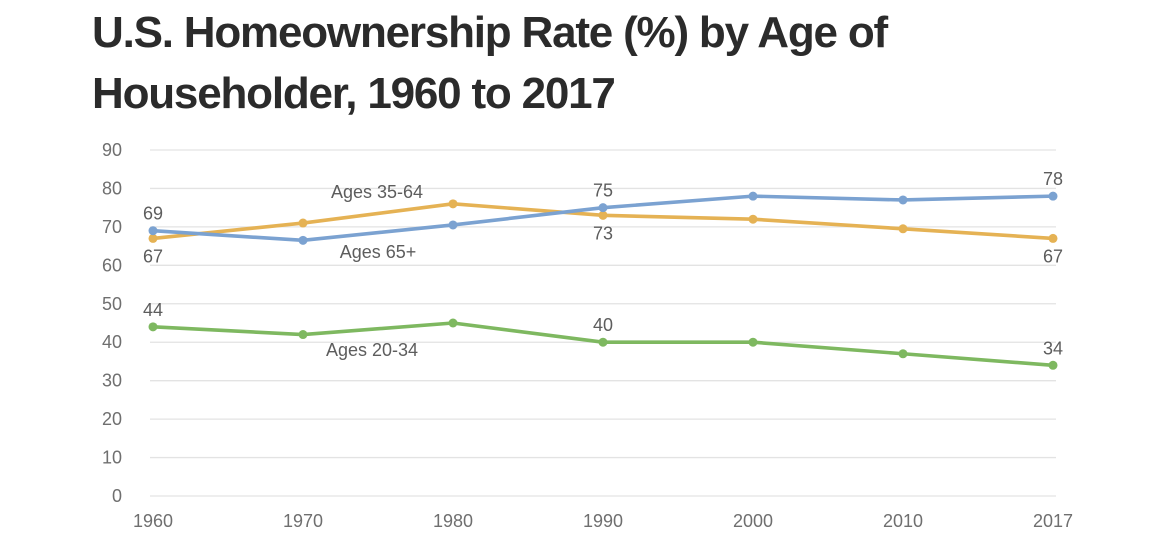  I want to click on x-axis-tick-label: 1970, so click(303, 521).